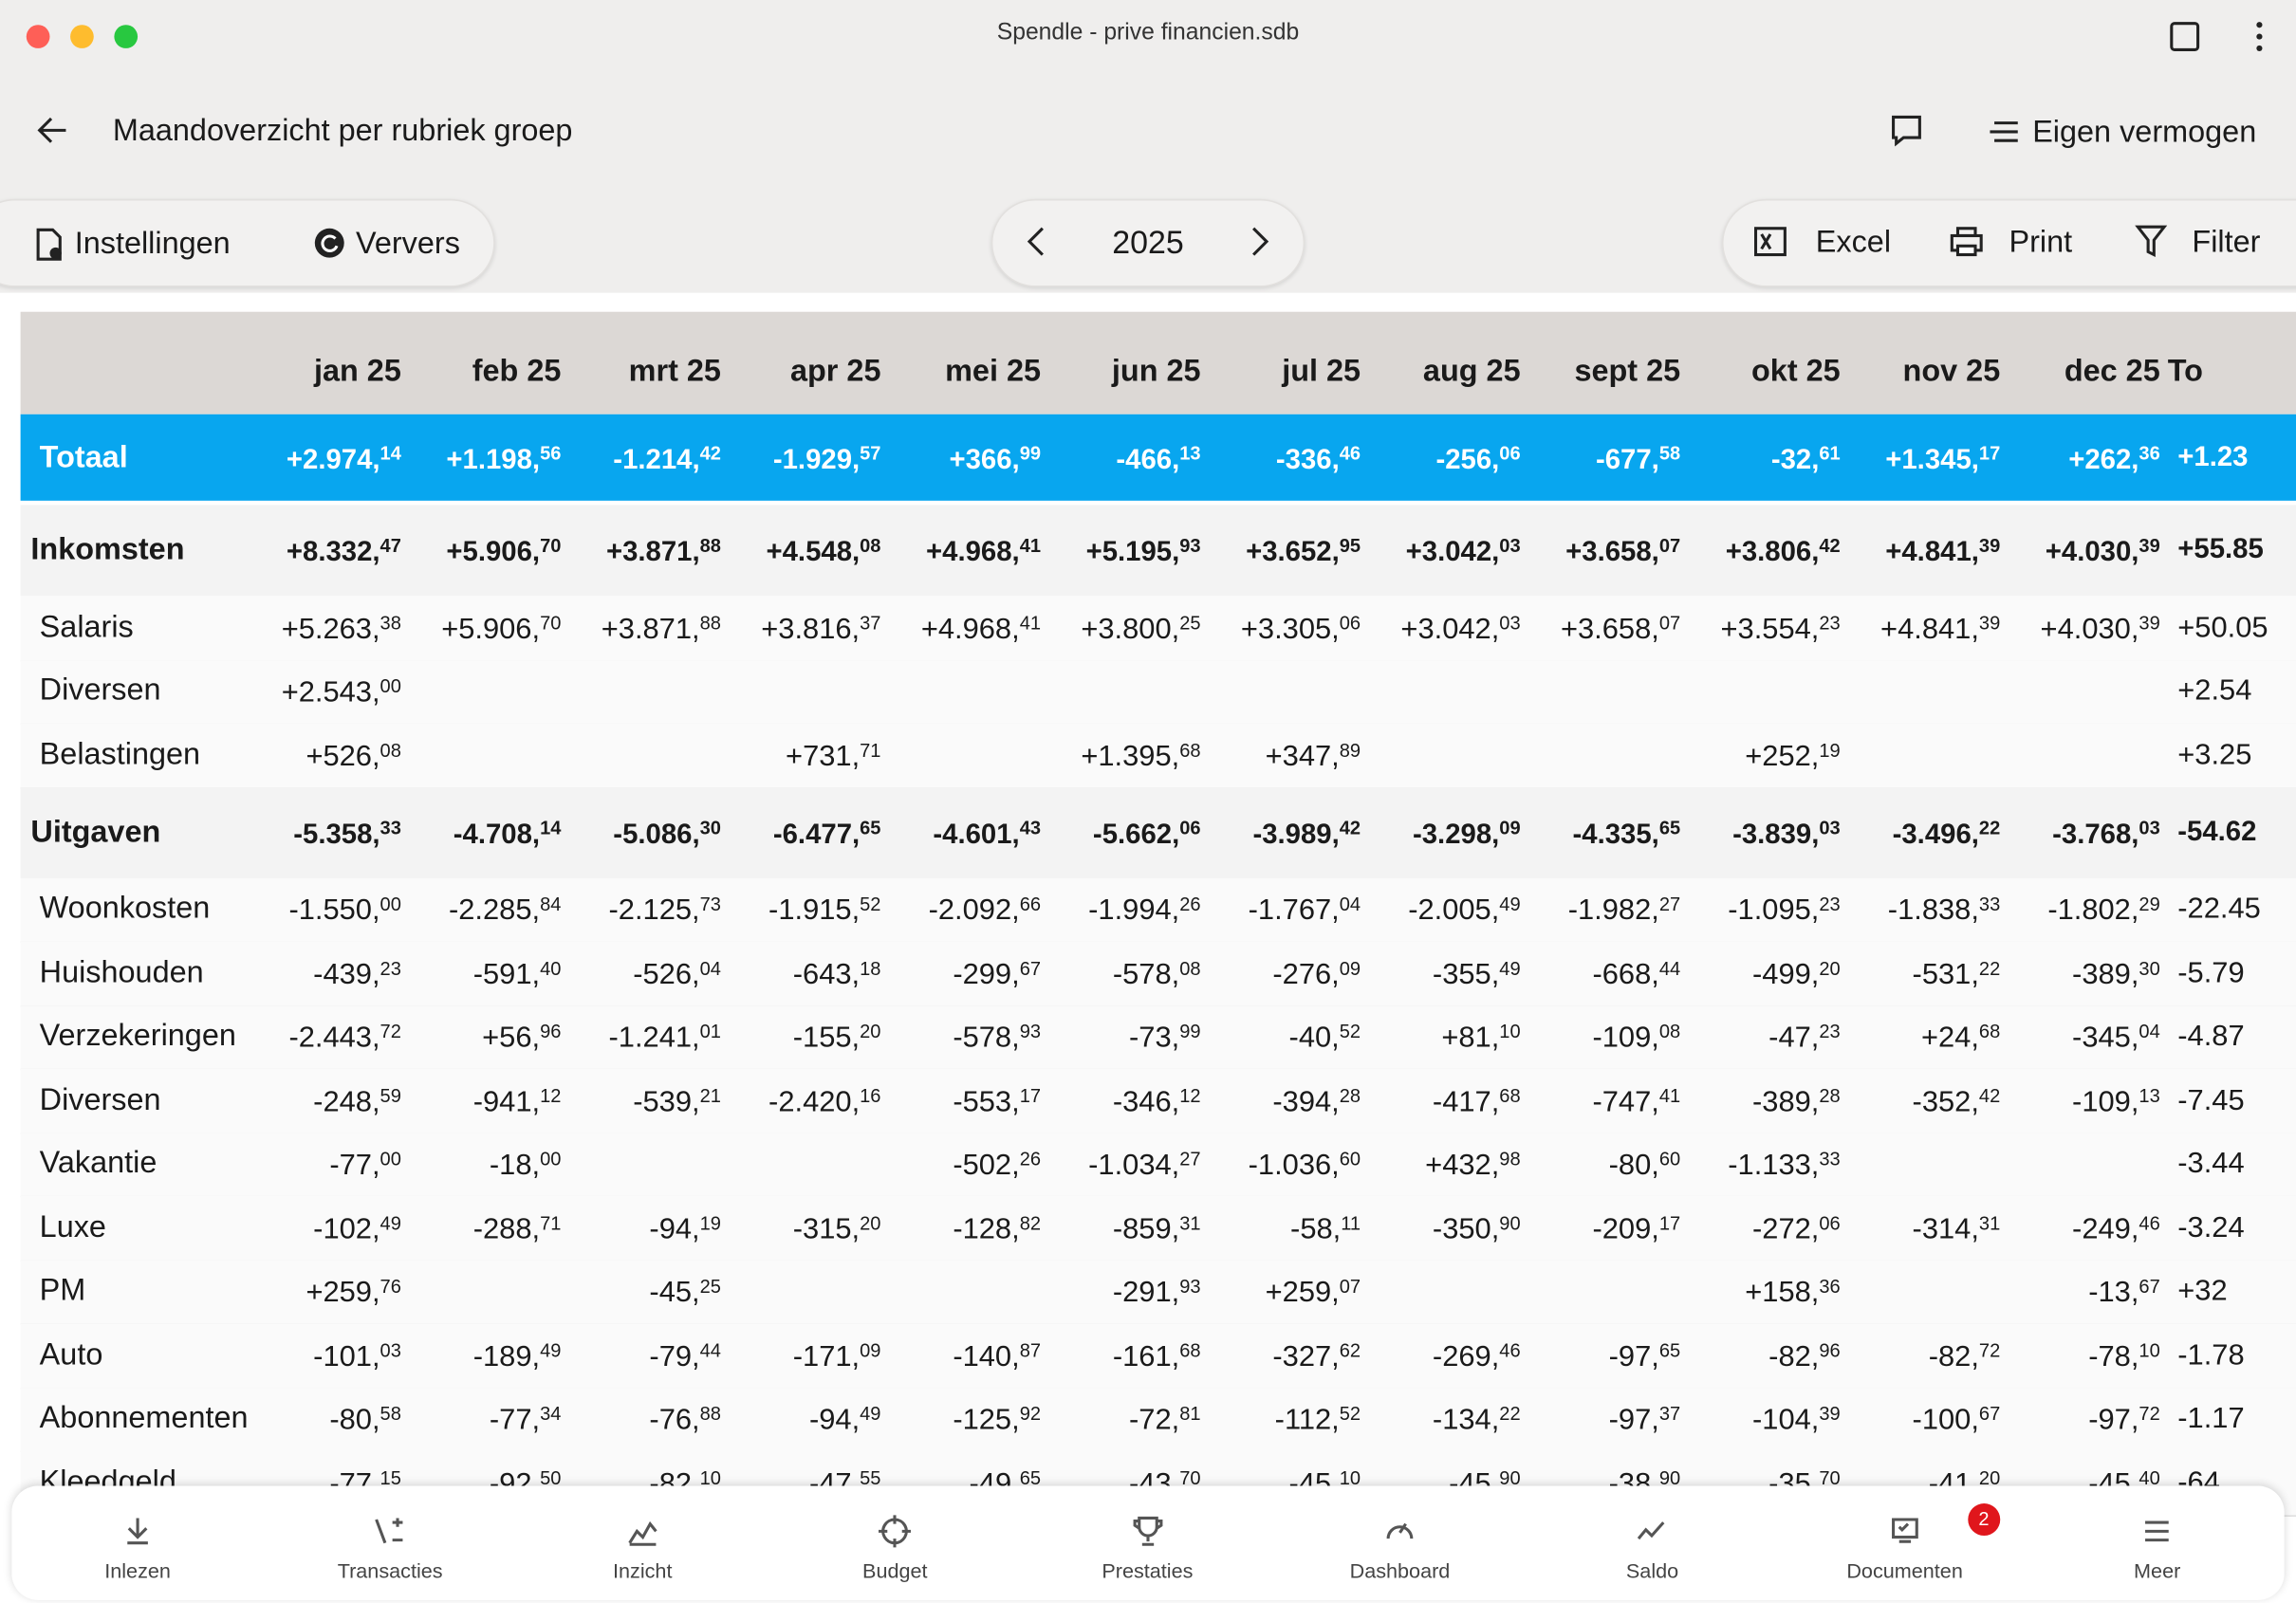 This screenshot has width=2296, height=1603. I want to click on column-header: feb 25, so click(517, 371).